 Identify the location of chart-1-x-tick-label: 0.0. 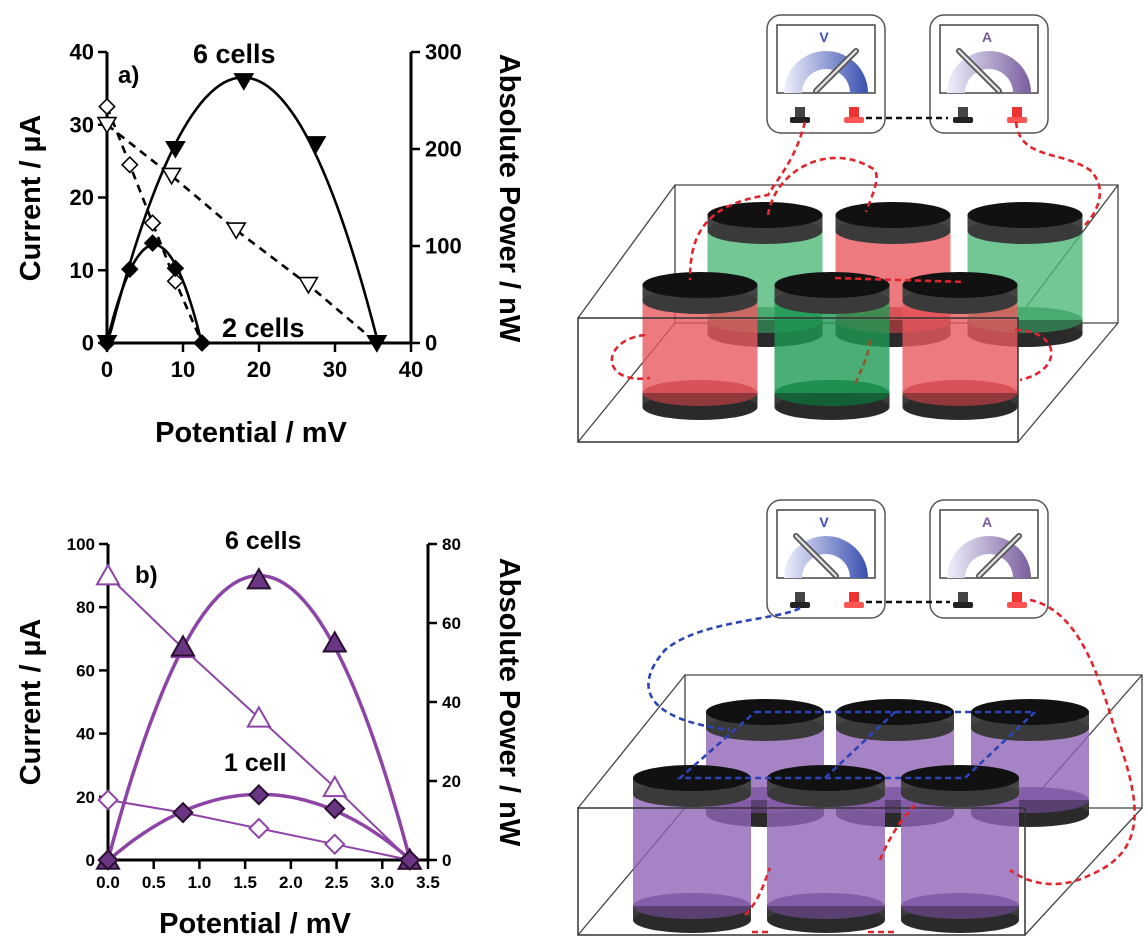
(108, 882).